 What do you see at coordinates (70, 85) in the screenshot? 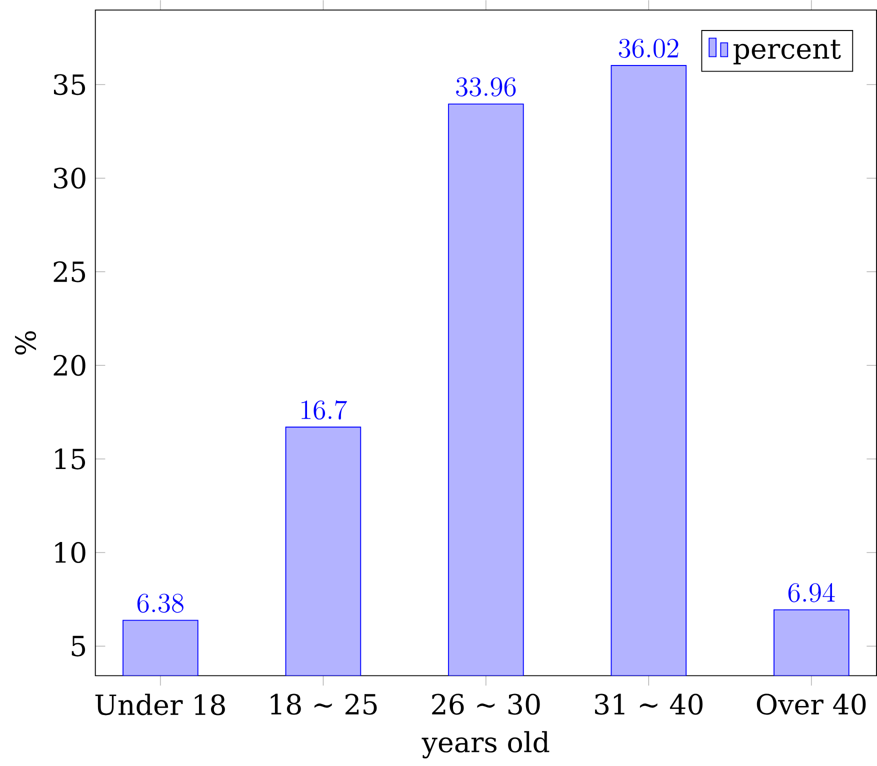
I see `y-tick-label: 35` at bounding box center [70, 85].